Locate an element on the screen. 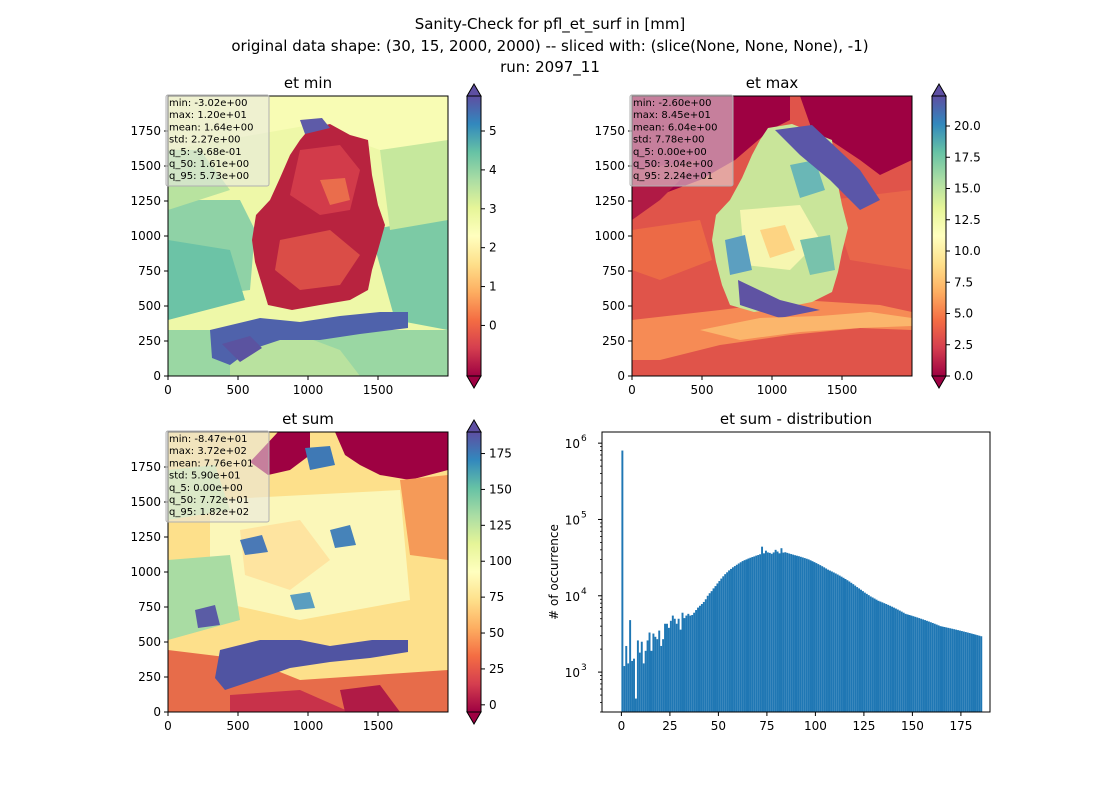 This screenshot has width=1100, height=804. histogram-ylabel: # of occurrence is located at coordinates (554, 572).